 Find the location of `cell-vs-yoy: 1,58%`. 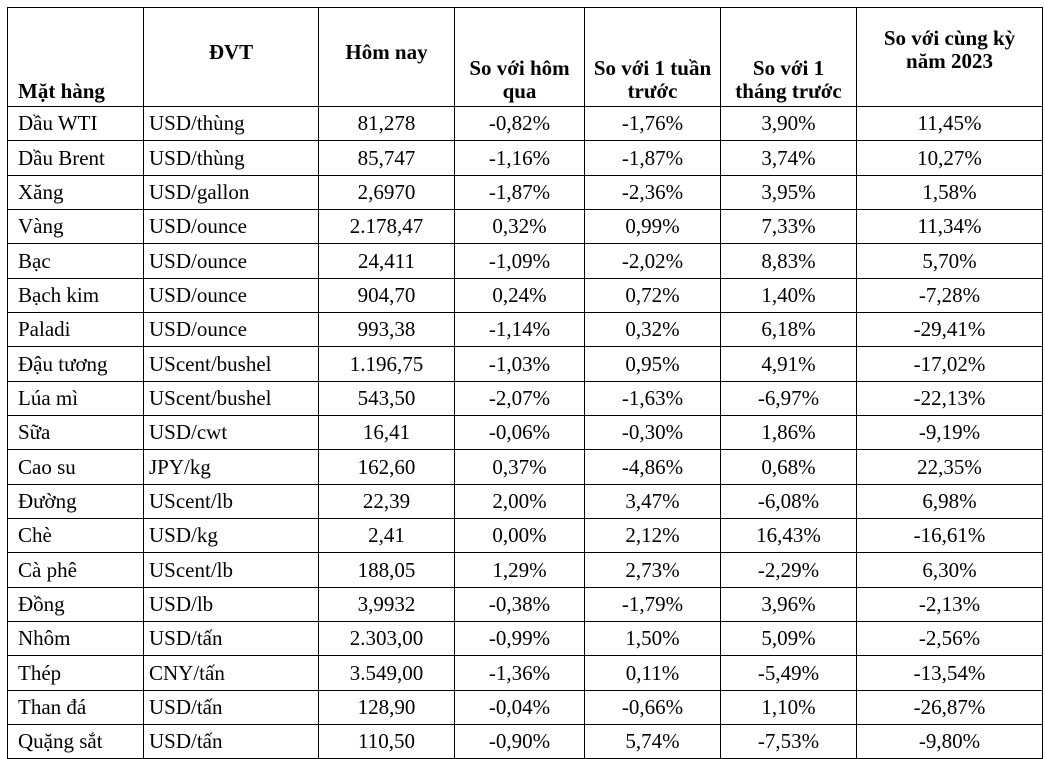

cell-vs-yoy: 1,58% is located at coordinates (949, 192).